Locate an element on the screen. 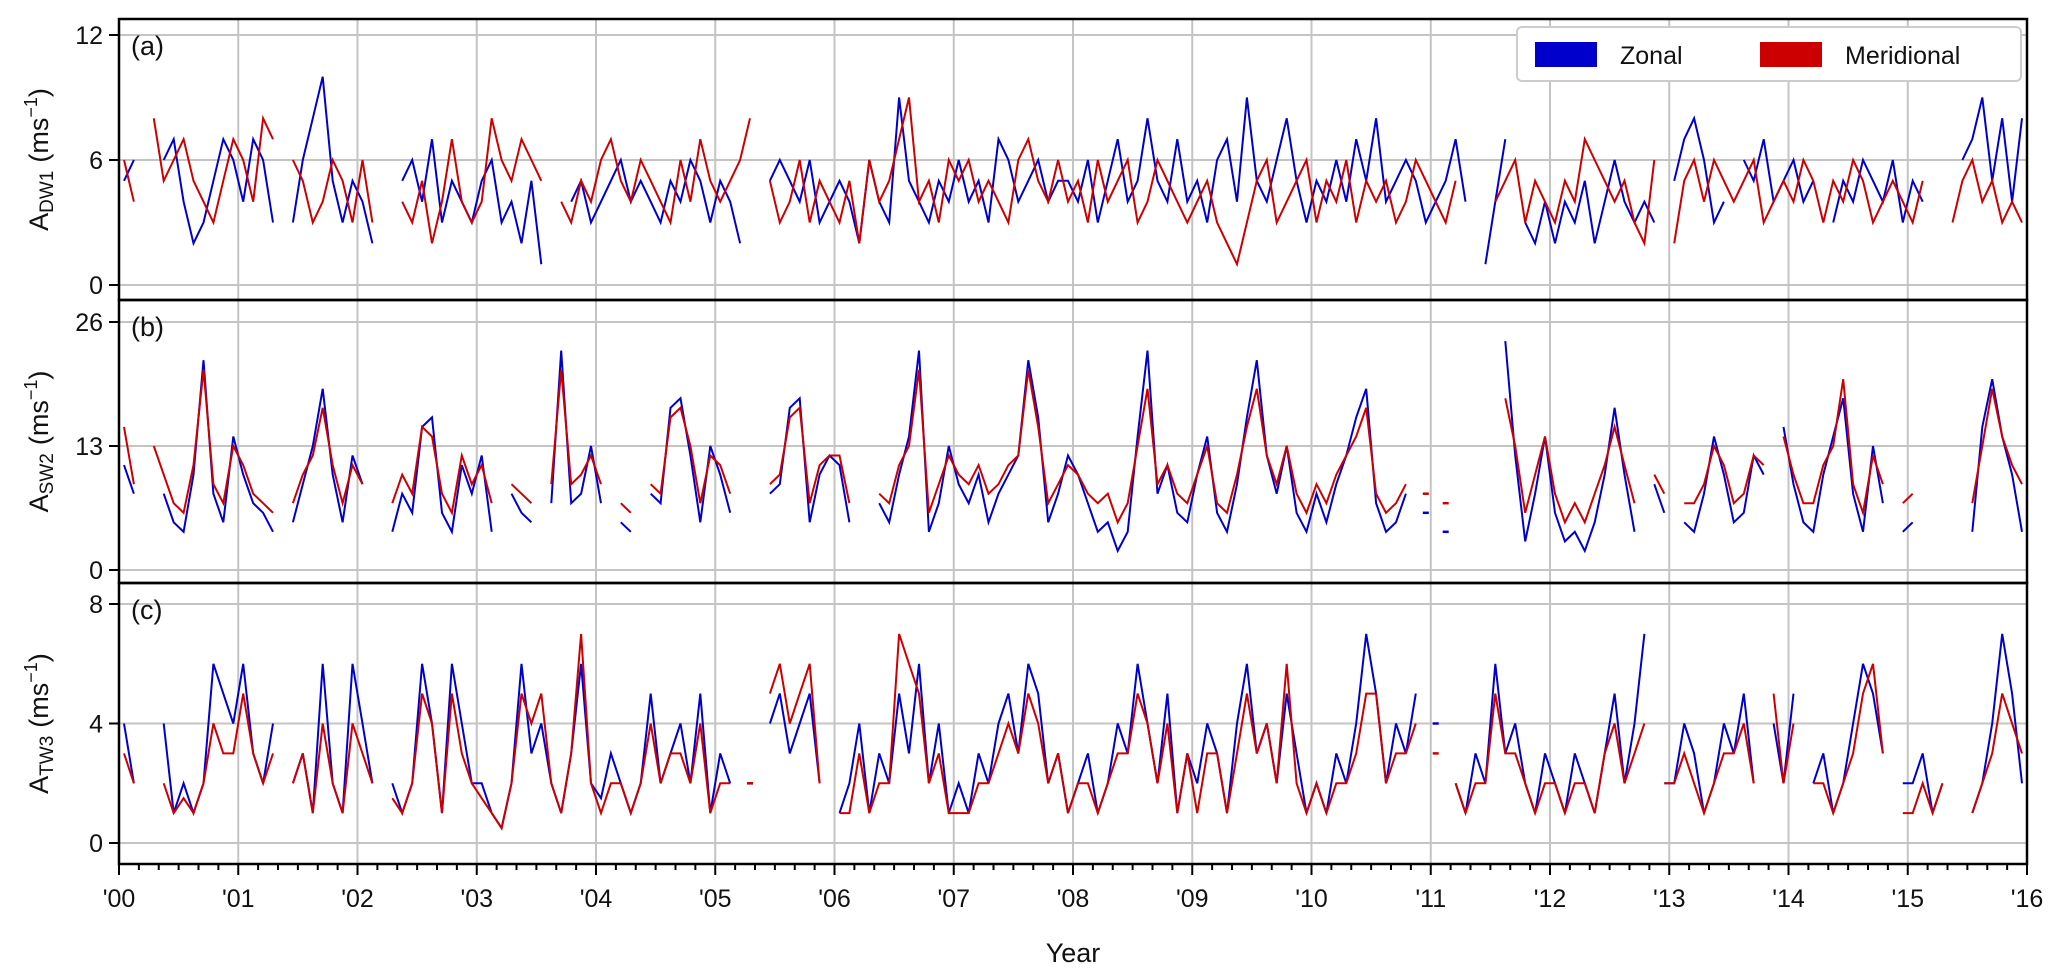  y-tick-label: 12 is located at coordinates (89, 36).